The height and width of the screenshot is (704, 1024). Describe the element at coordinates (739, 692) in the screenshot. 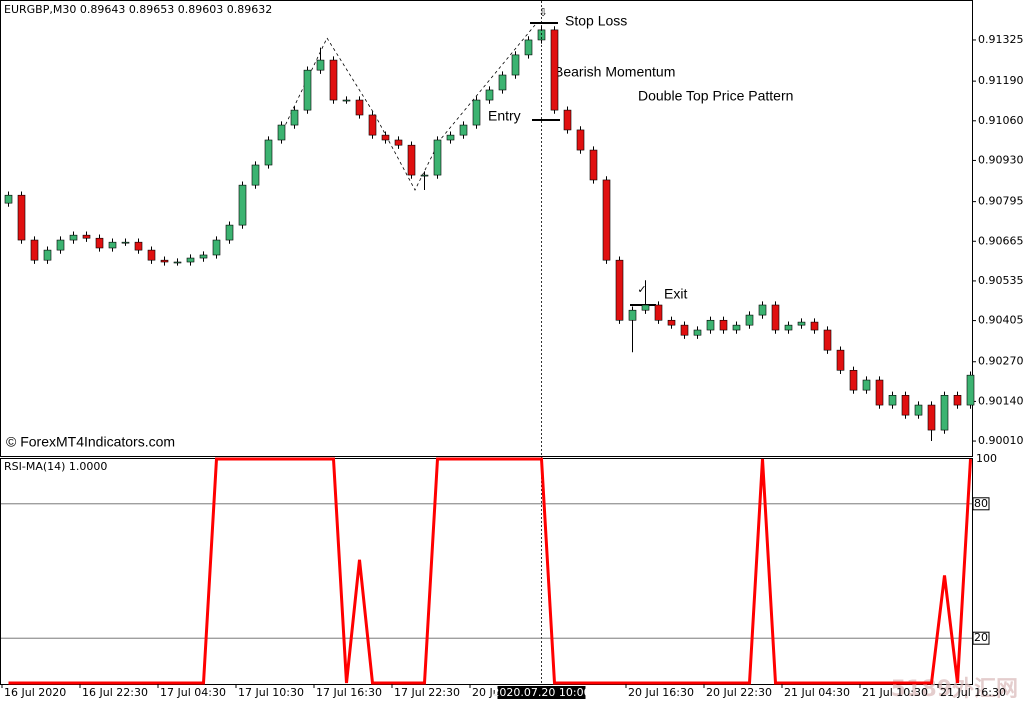

I see `x-tick-label: 20 Jul 22:30` at that location.